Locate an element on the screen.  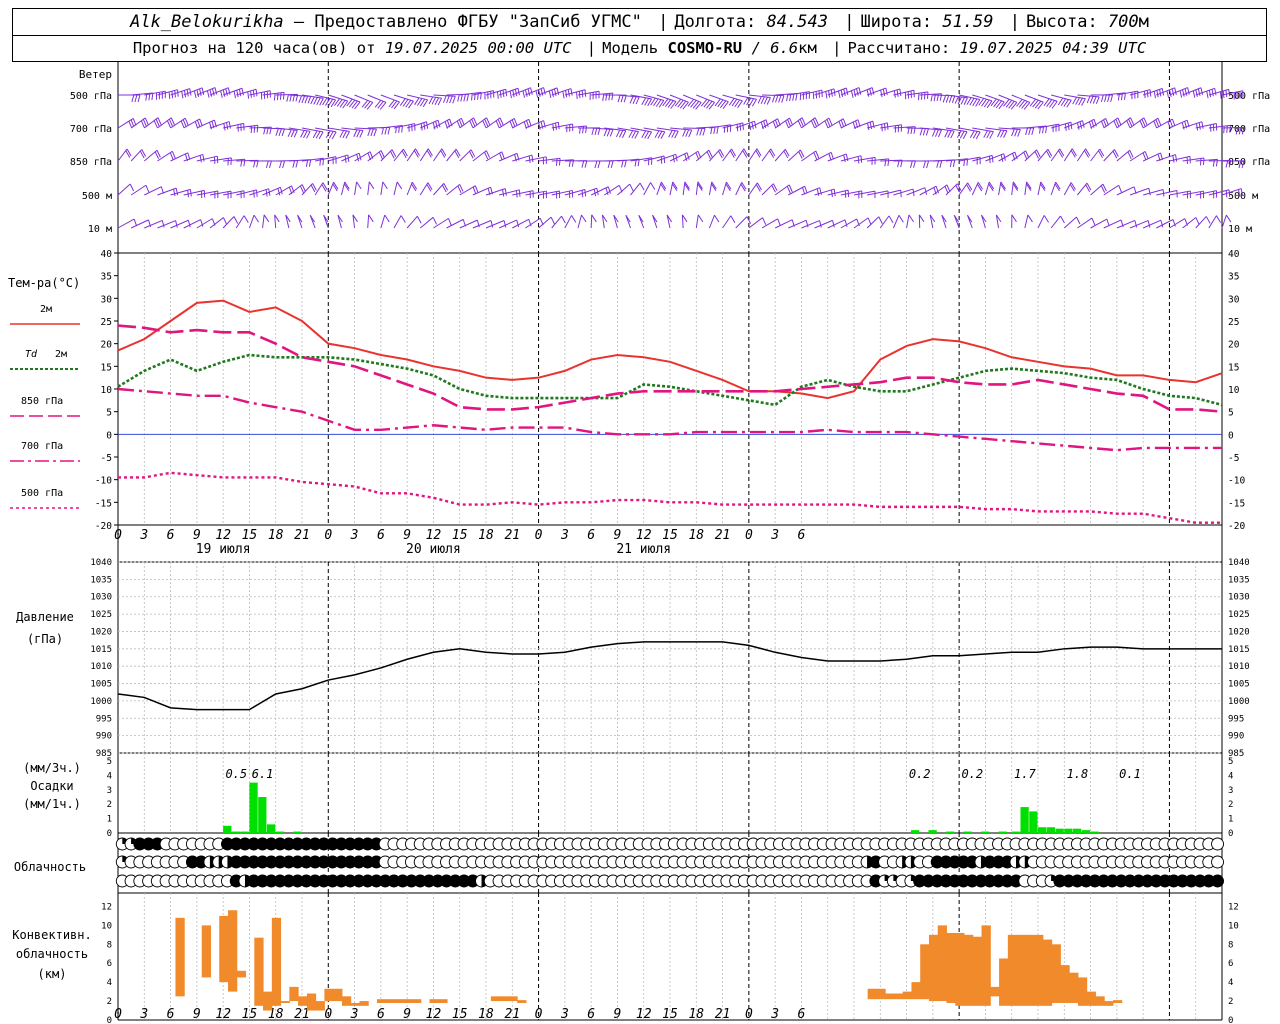
pressure-y-tick: 1040 is located at coordinates (101, 563).